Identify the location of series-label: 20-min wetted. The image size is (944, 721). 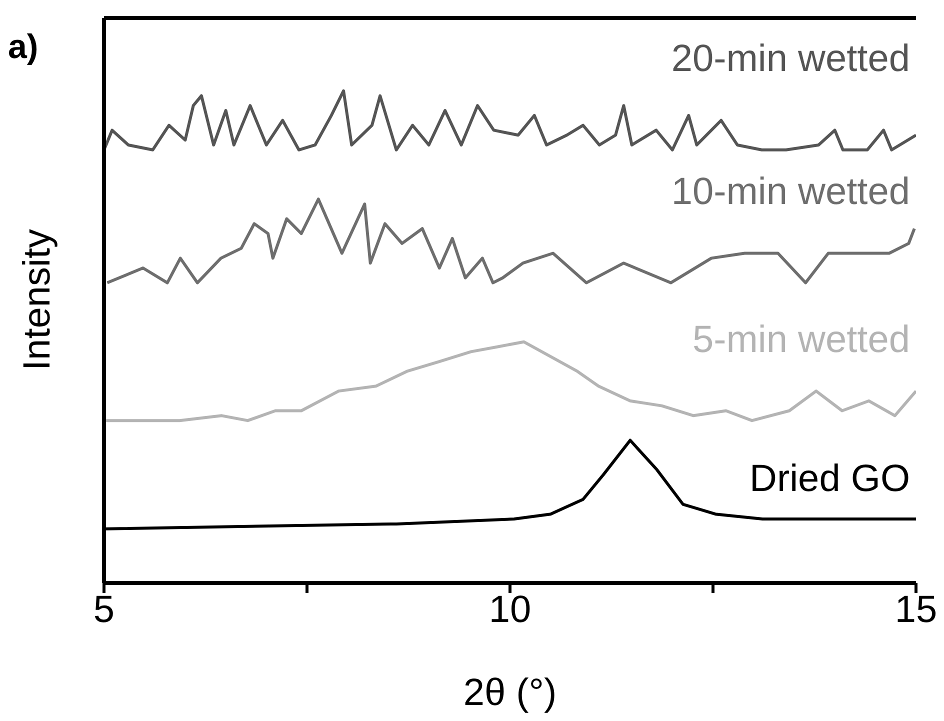
(790, 58).